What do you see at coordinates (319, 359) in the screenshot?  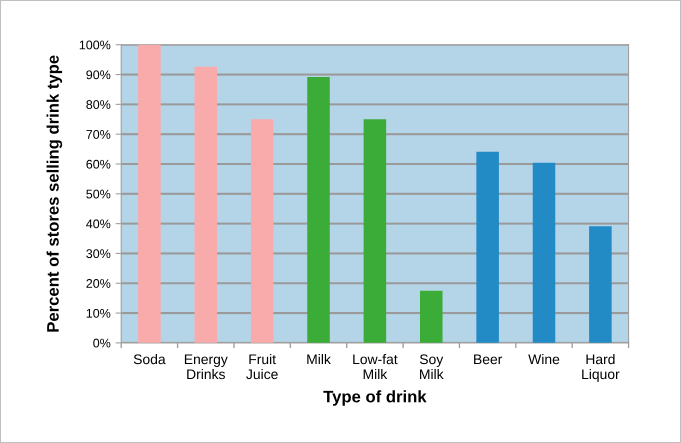 I see `x-tick-label: Milk` at bounding box center [319, 359].